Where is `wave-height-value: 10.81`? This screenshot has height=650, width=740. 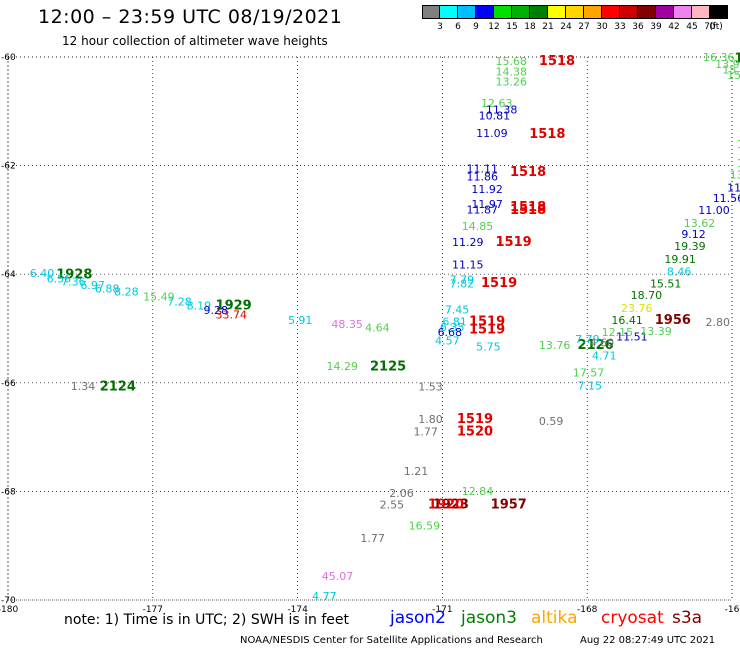 wave-height-value: 10.81 is located at coordinates (495, 116).